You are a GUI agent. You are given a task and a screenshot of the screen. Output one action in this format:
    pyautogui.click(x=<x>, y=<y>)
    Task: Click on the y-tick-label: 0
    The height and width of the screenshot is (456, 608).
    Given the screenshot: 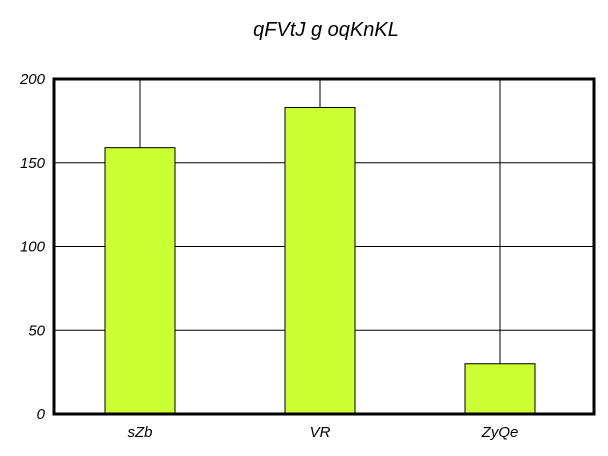 What is the action you would take?
    pyautogui.click(x=41, y=414)
    